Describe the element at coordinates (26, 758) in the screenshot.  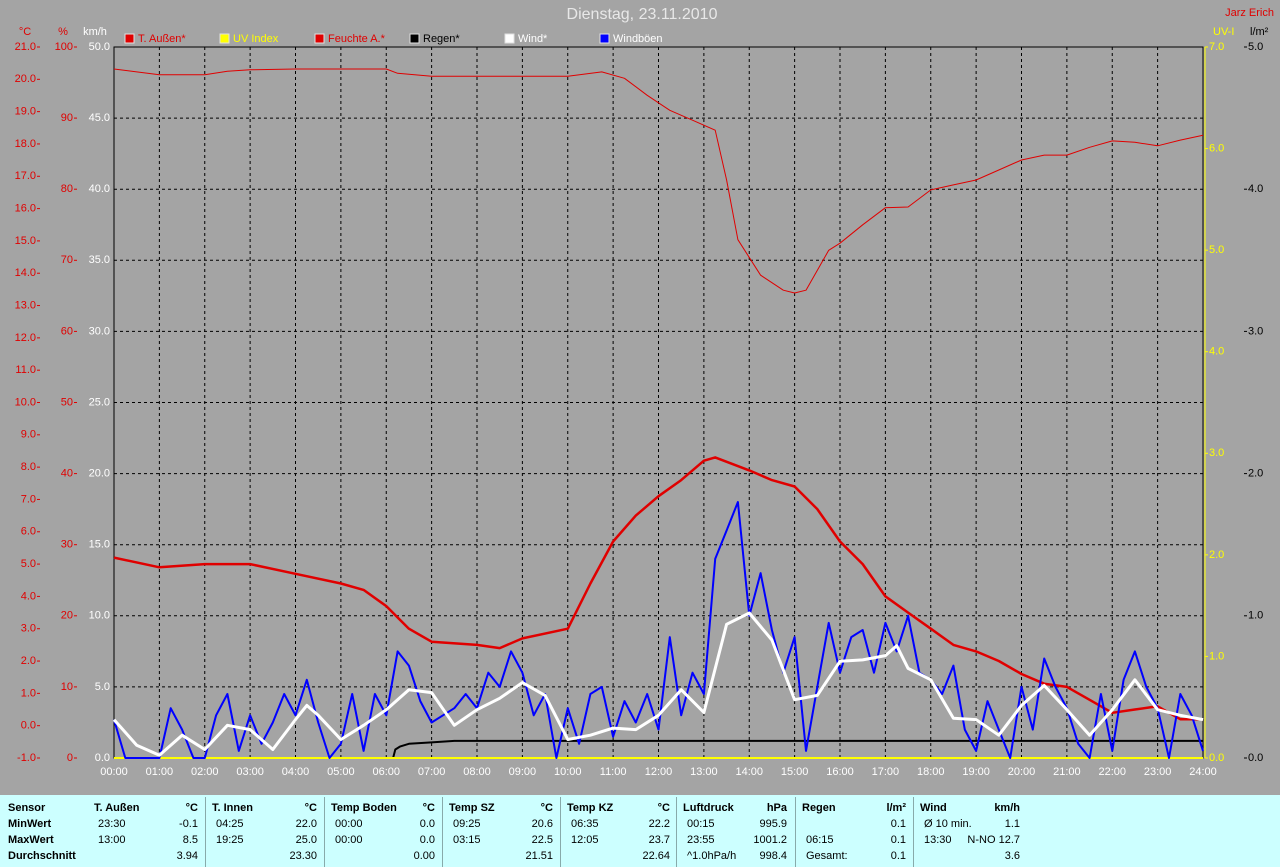
I see `y-tick-label: -1.0` at that location.